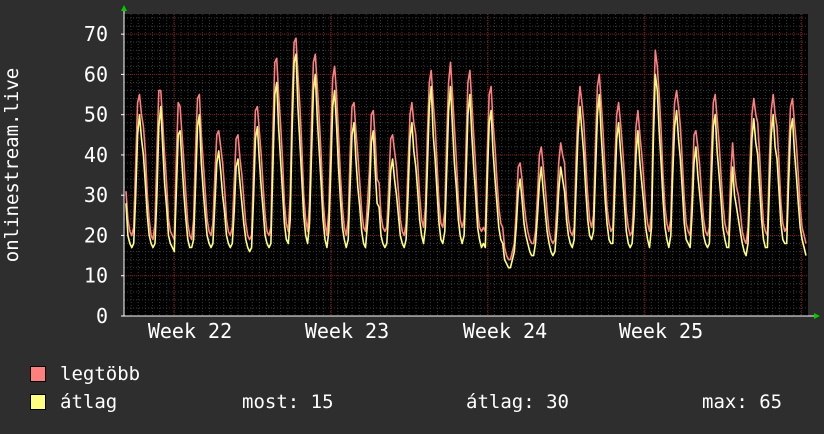 Image resolution: width=824 pixels, height=434 pixels. I want to click on stat-avg: átlag: 30, so click(517, 402).